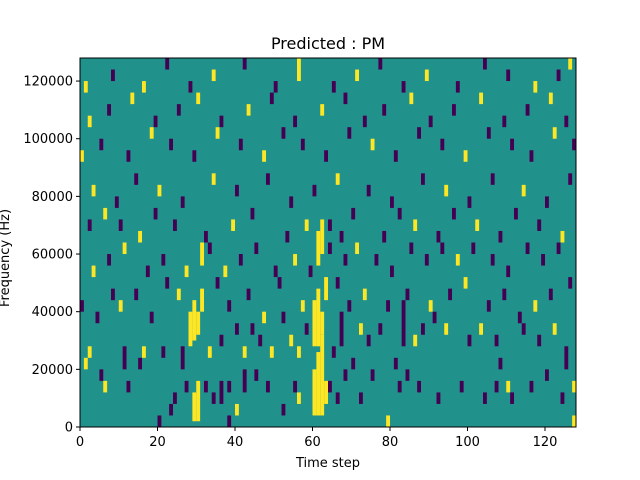  I want to click on x-tick-label: 80, so click(390, 442).